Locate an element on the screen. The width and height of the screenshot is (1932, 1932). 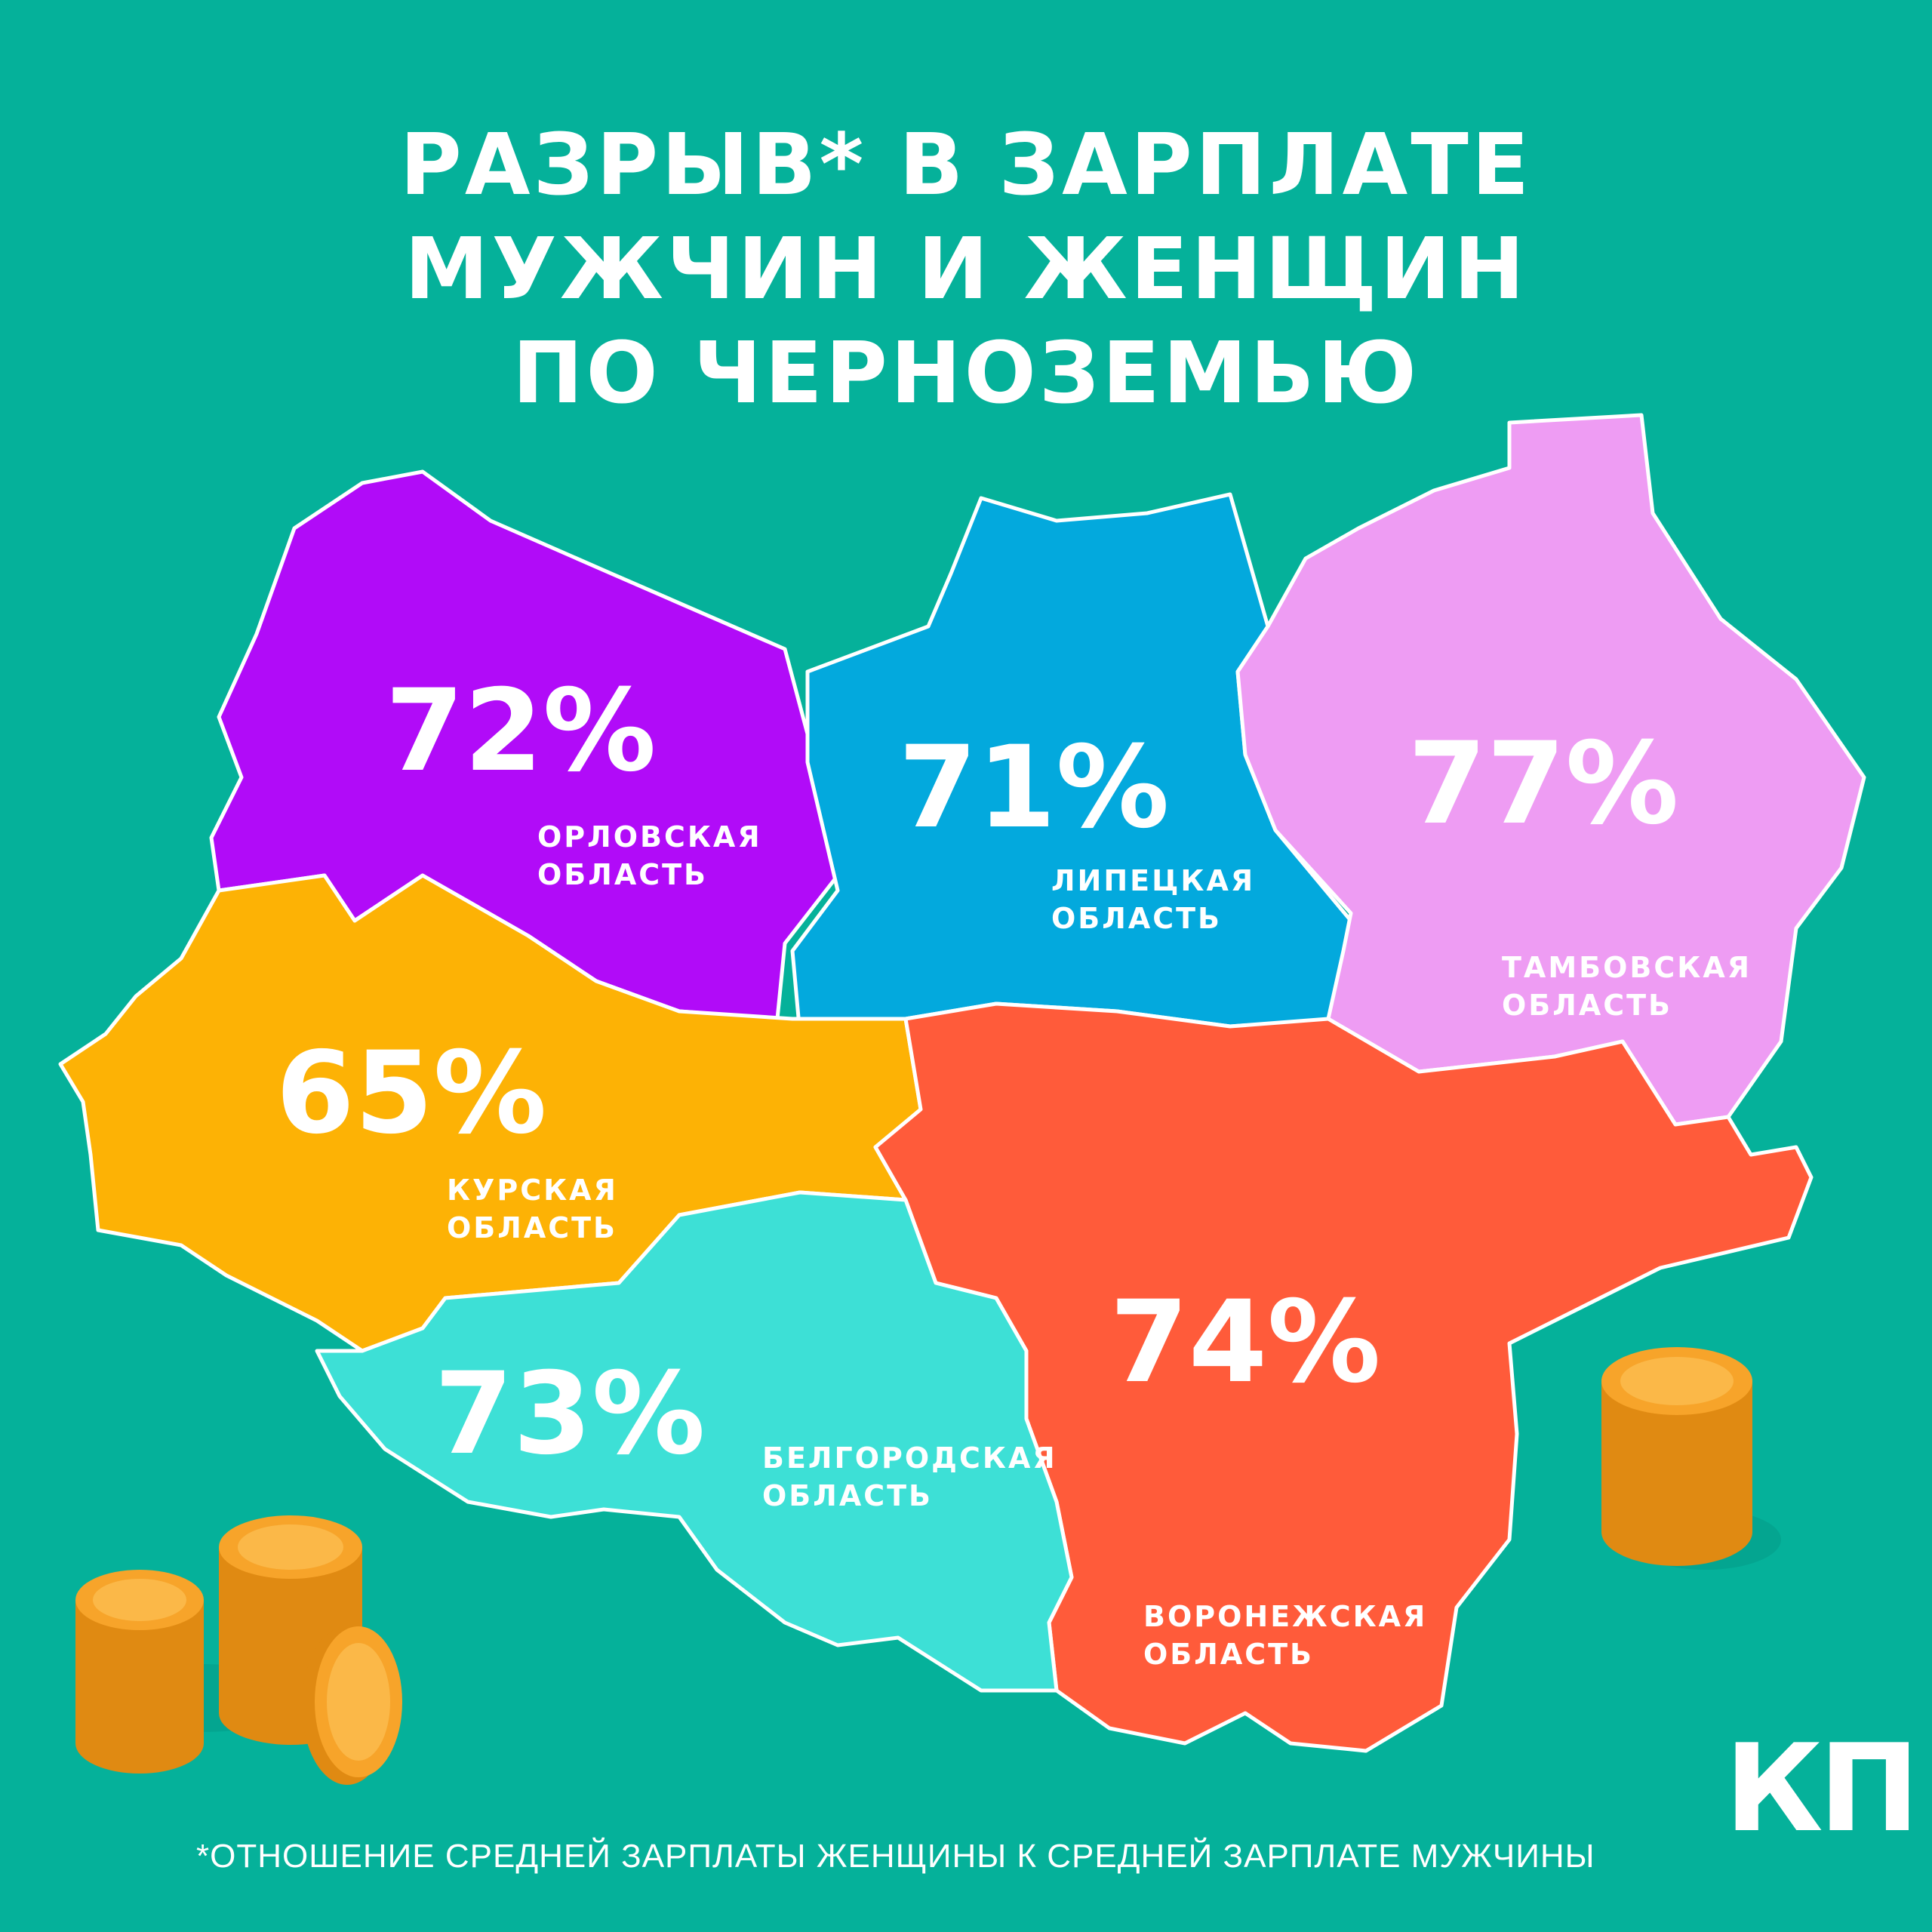
coins-right-icon is located at coordinates (1691, 1458).